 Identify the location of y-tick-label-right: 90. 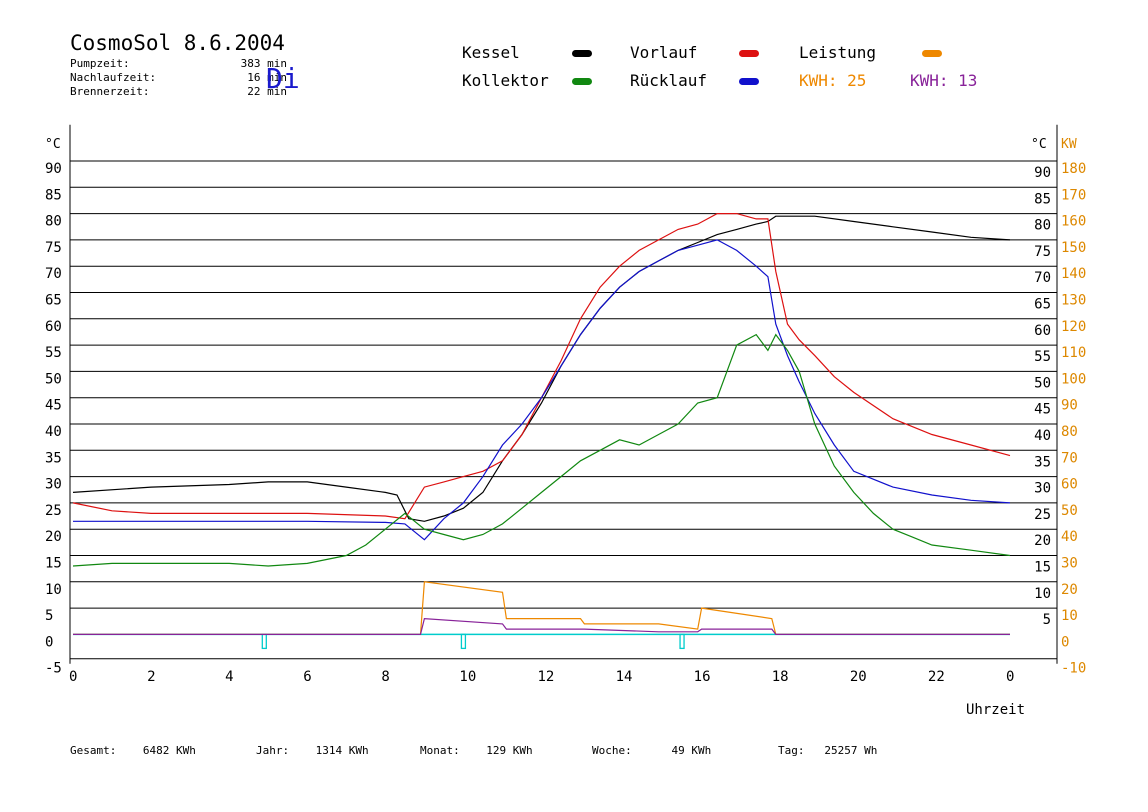
(1042, 173).